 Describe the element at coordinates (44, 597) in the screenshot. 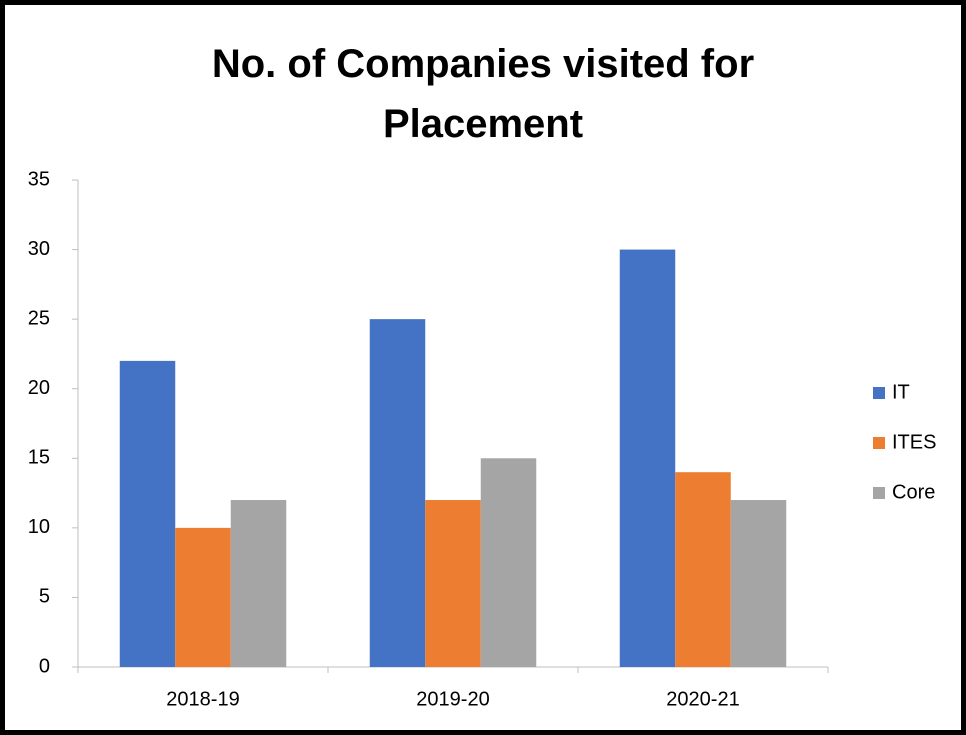

I see `y-tick-label: 5` at that location.